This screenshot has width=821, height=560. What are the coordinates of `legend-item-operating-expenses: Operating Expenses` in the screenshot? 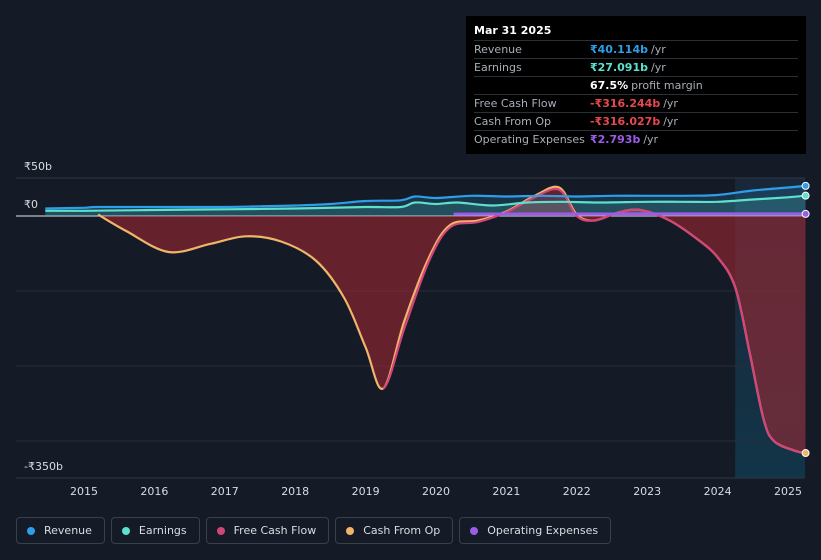 It's located at (535, 530).